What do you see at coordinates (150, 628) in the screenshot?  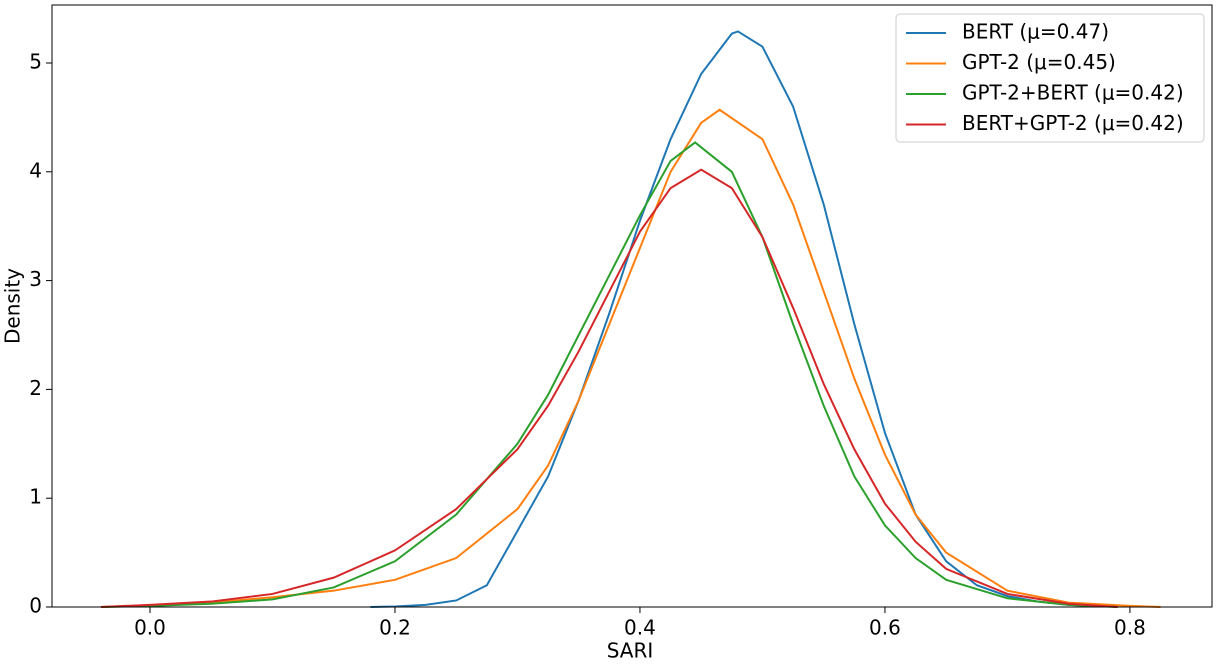 I see `x-tick-label: 0.0` at bounding box center [150, 628].